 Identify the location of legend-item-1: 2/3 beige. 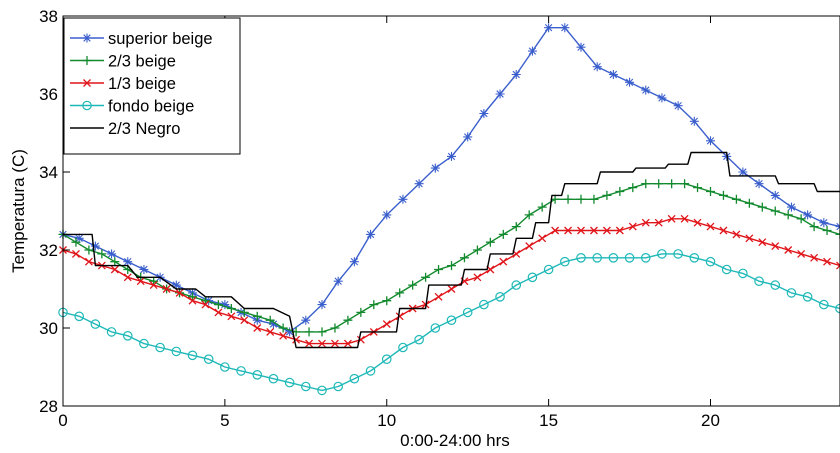
(123, 62).